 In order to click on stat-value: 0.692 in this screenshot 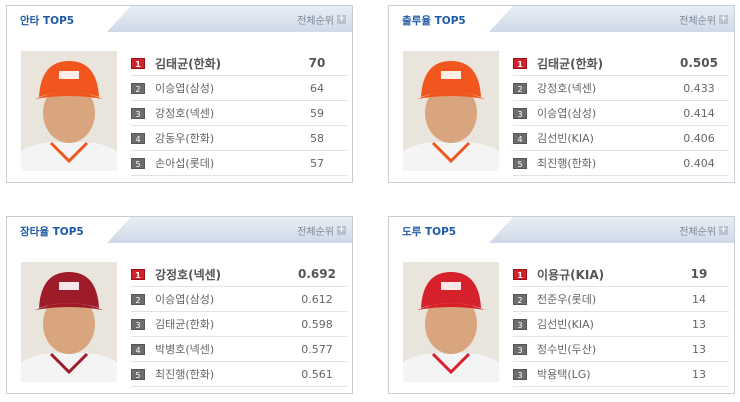, I will do `click(317, 274)`.